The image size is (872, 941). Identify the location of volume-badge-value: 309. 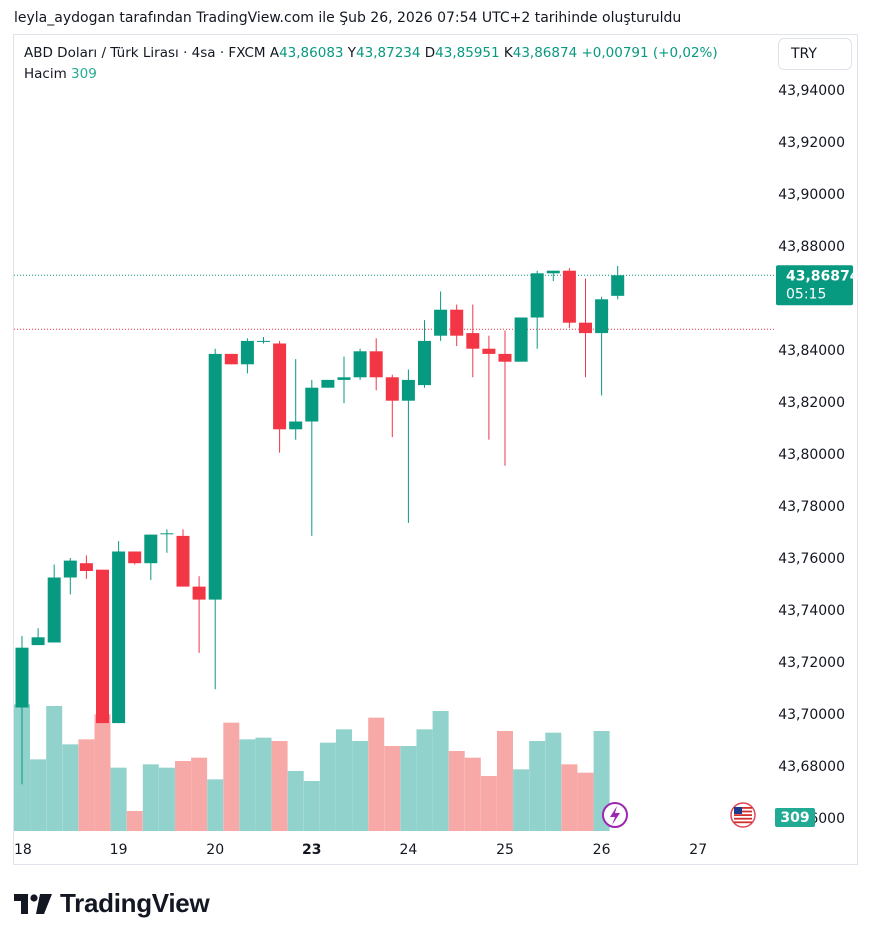
(794, 818).